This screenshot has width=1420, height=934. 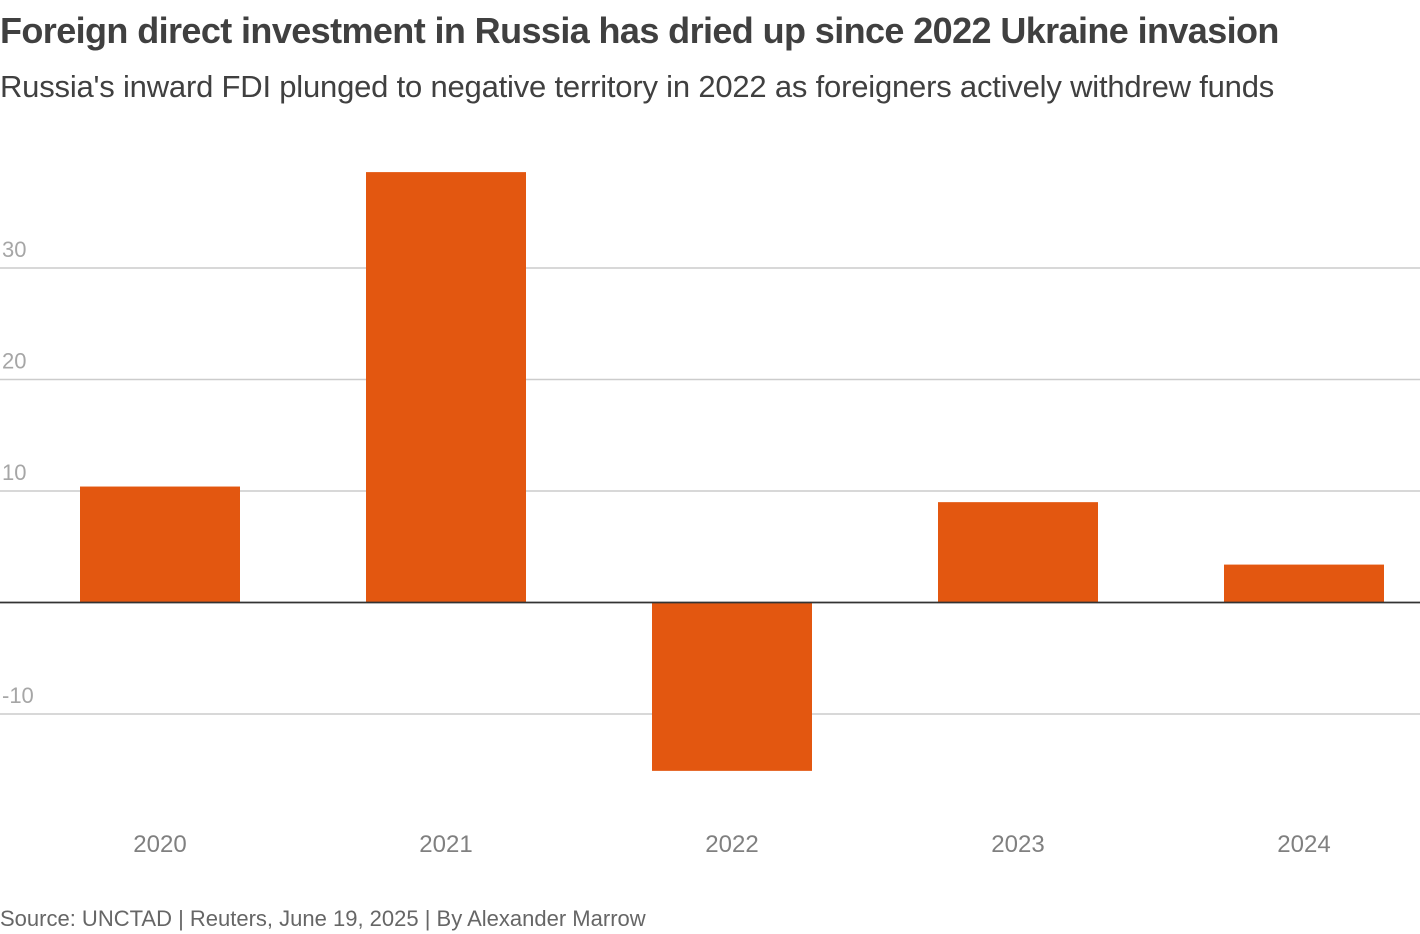 I want to click on y-axis-tick-labels: -10 10 20 30, so click(x=18, y=472).